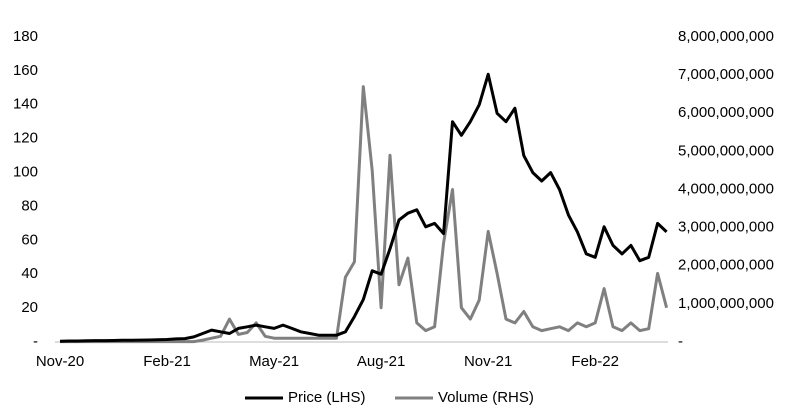 The height and width of the screenshot is (411, 800). What do you see at coordinates (25, 138) in the screenshot?
I see `y-tick-label: 120` at bounding box center [25, 138].